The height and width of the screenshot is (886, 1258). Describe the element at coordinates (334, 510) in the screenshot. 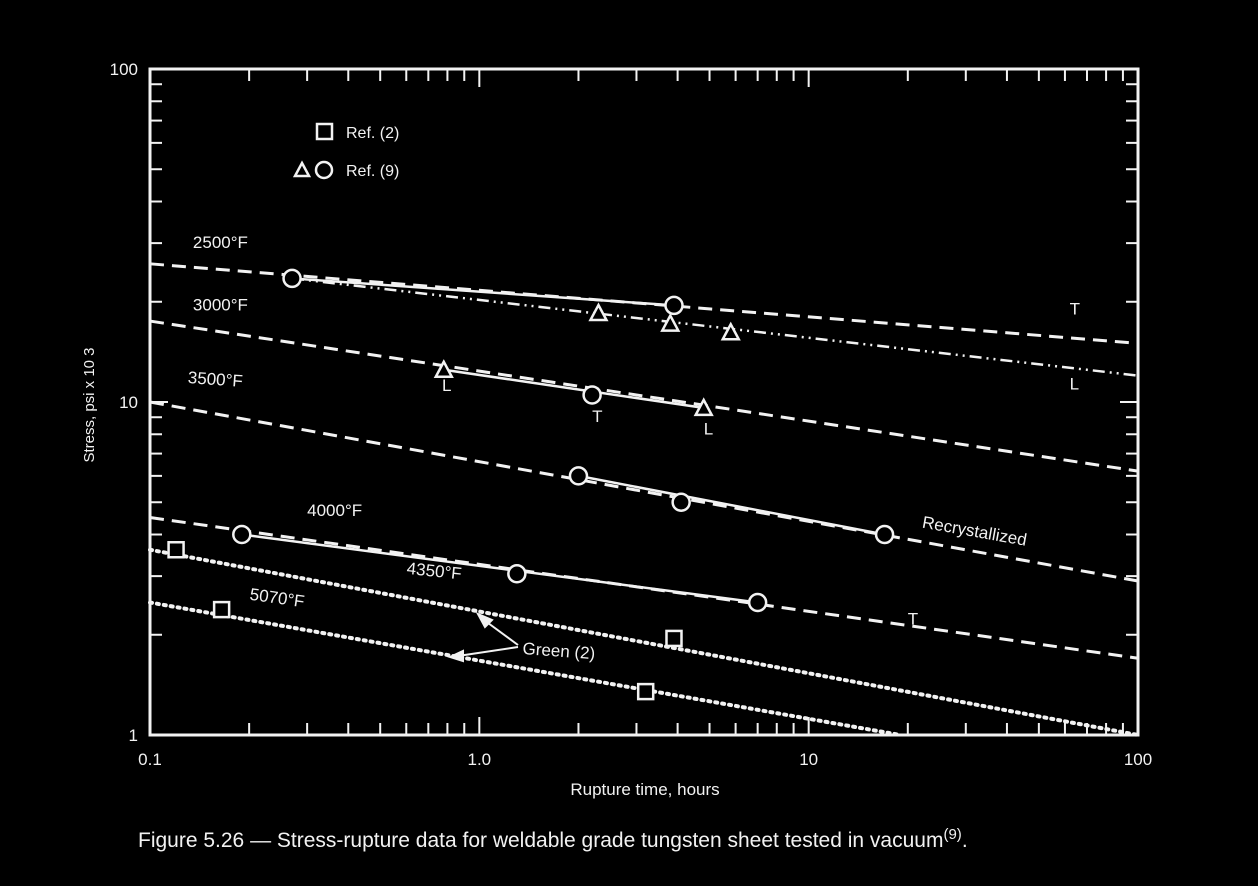

I see `annotation-label: 4000°F` at that location.